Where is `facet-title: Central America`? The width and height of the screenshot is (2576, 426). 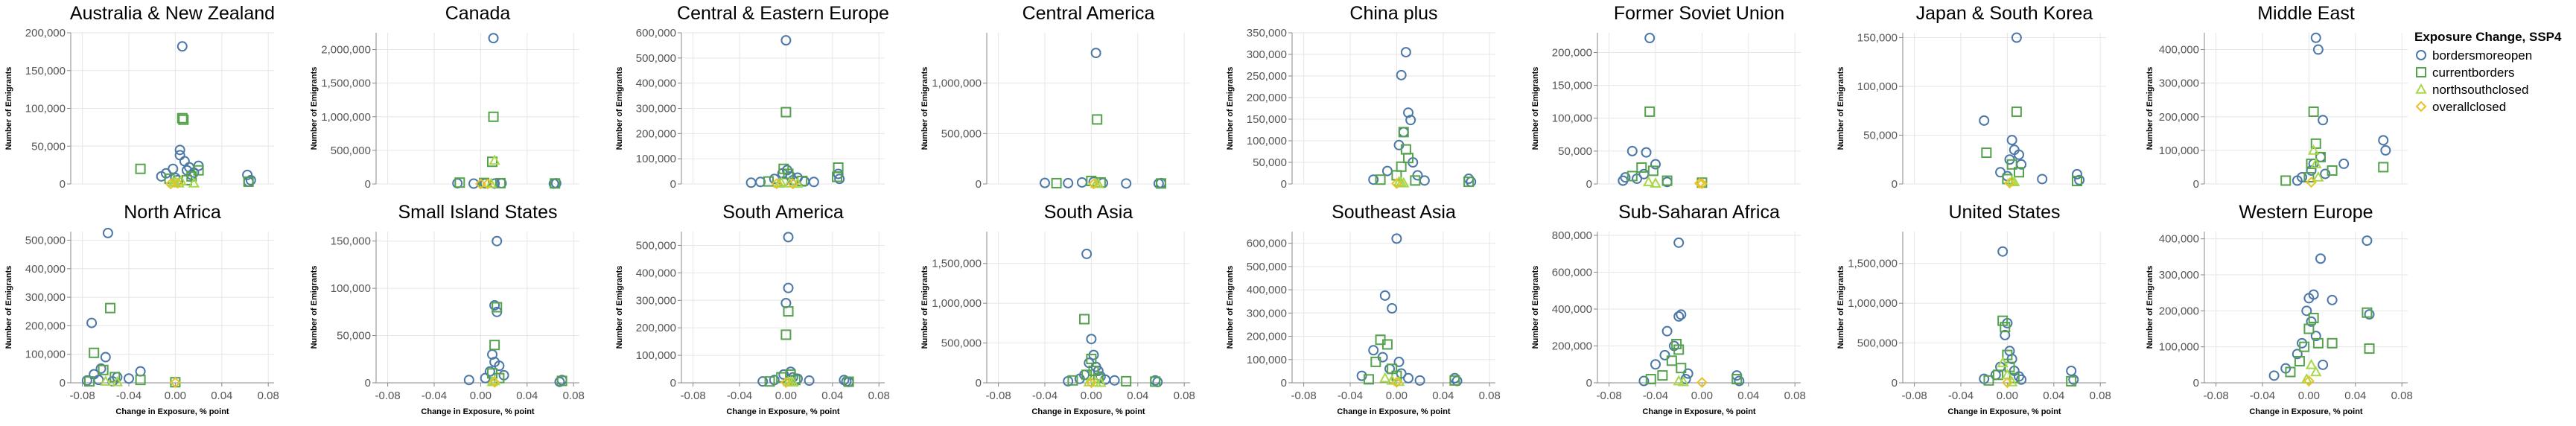
facet-title: Central America is located at coordinates (1089, 14).